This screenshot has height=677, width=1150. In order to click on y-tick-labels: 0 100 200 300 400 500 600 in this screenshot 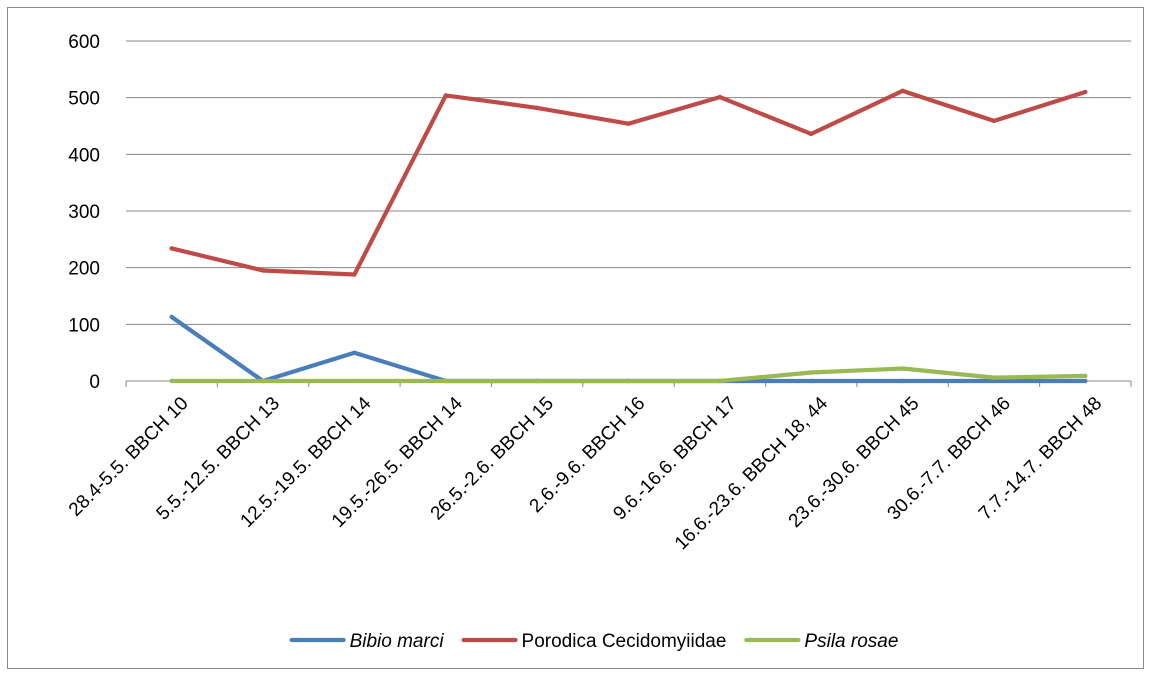, I will do `click(84, 212)`.